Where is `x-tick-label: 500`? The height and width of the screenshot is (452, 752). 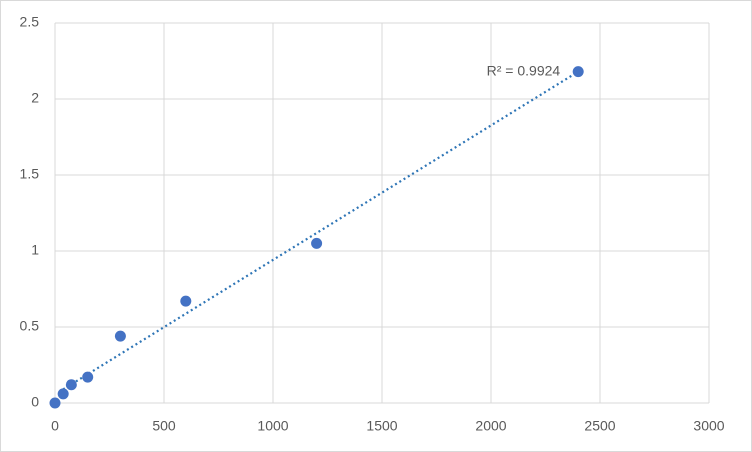 x-tick-label: 500 is located at coordinates (164, 426).